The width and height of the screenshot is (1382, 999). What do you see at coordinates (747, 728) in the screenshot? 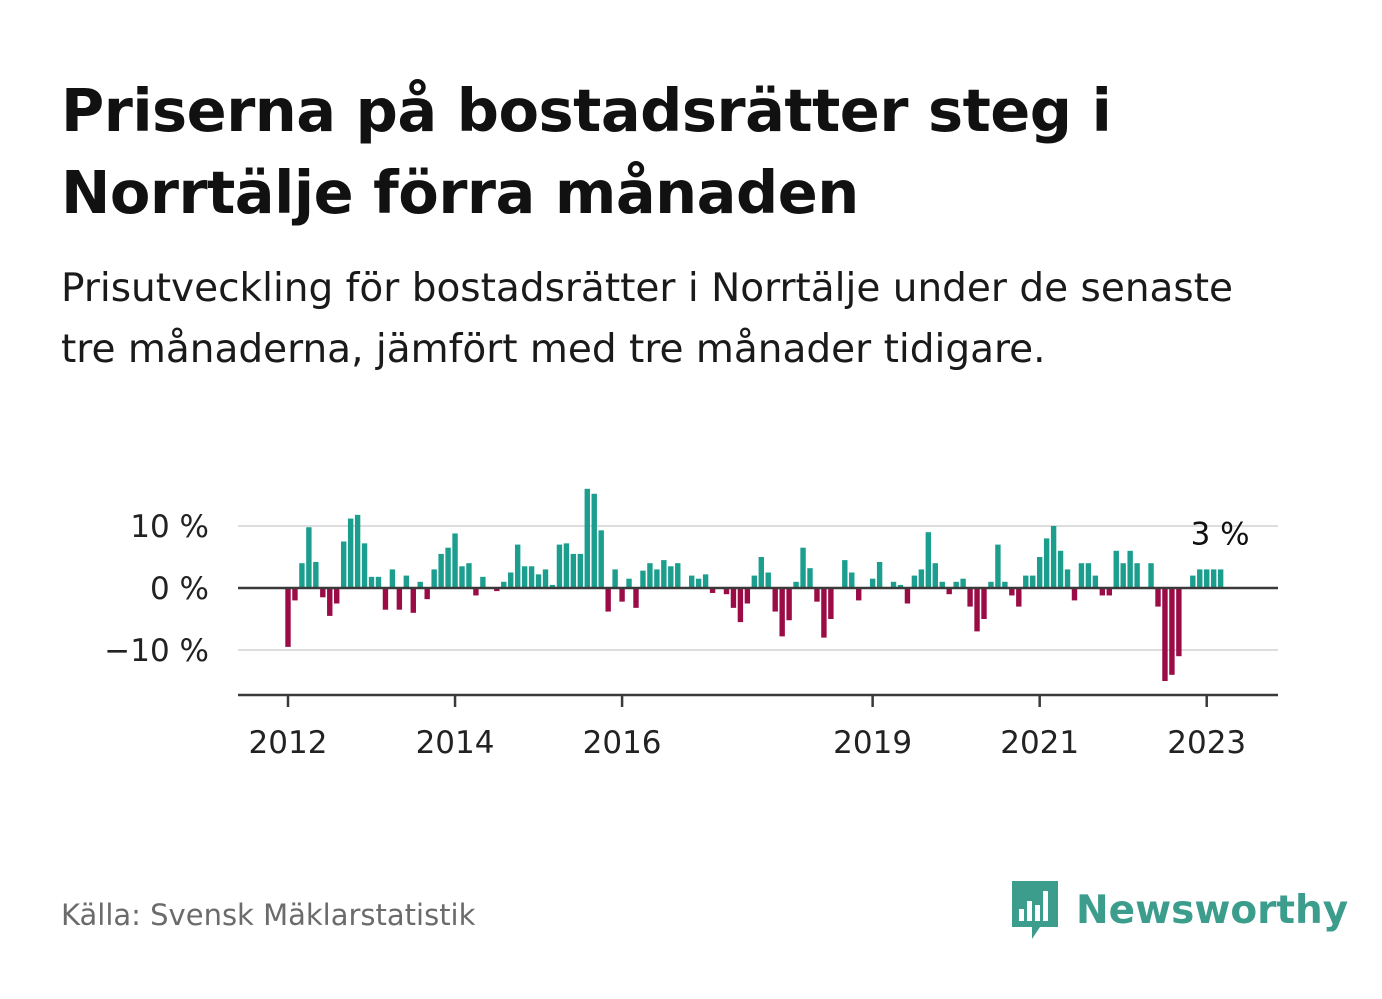
I see `x-axis: 2012 2014 2016 2019 2021 2023` at bounding box center [747, 728].